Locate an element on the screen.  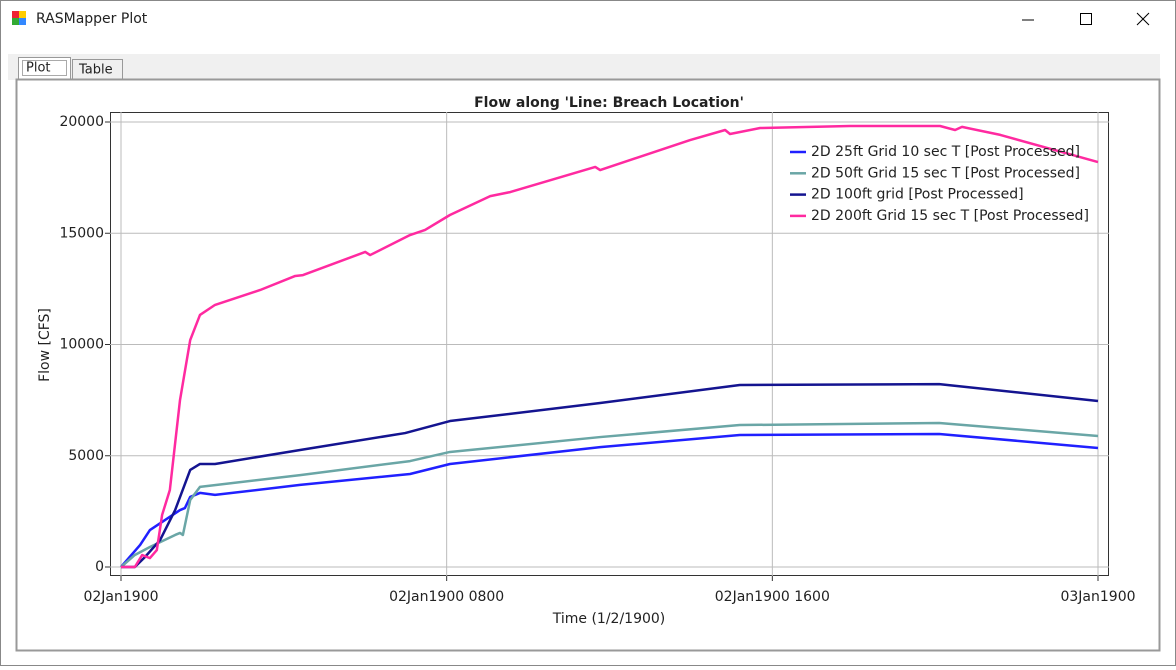
tab-strip is located at coordinates (584, 67).